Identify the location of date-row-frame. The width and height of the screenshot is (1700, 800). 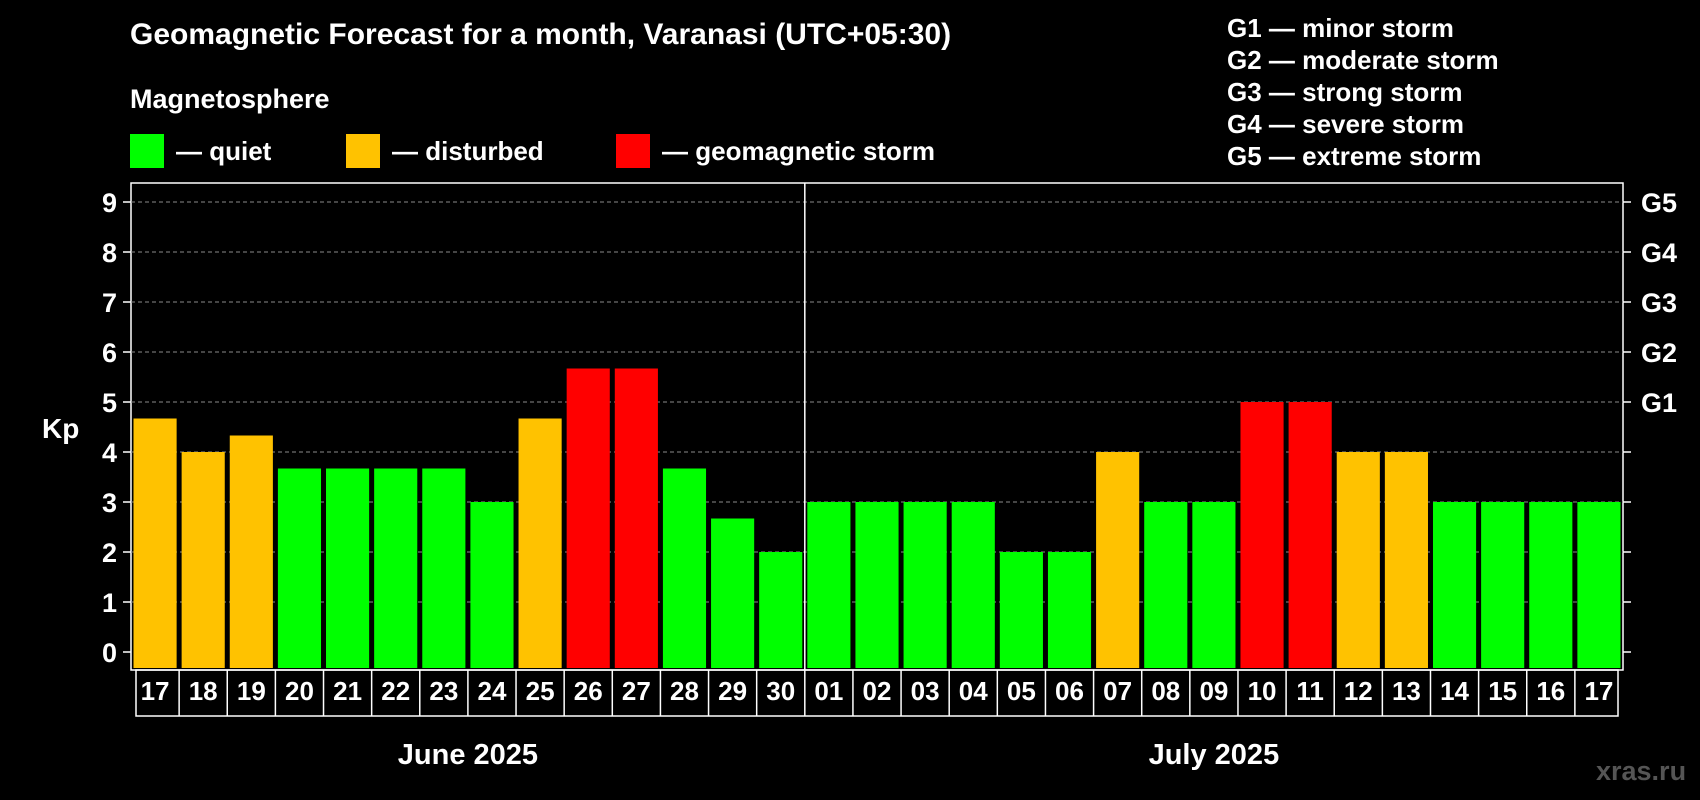
(877, 693).